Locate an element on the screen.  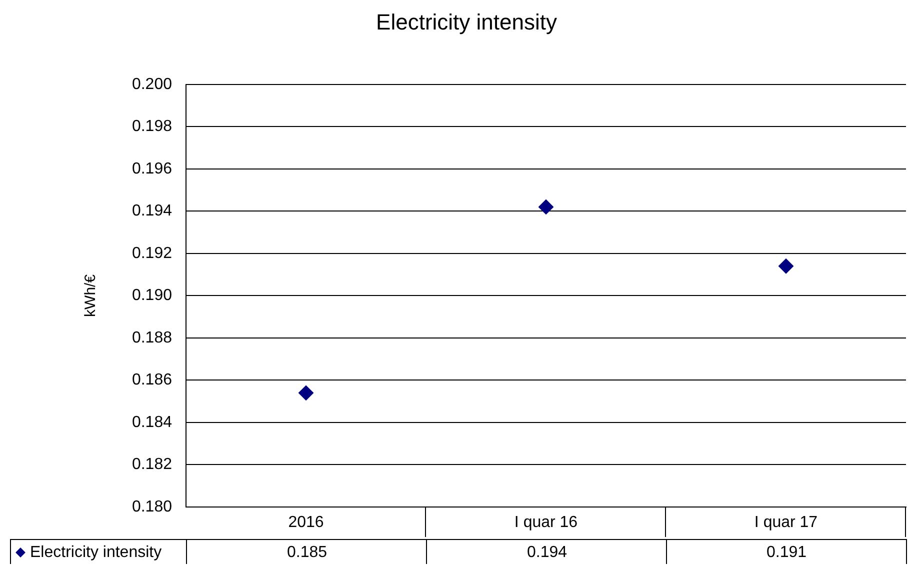
y-tick-label: 0.198 is located at coordinates (152, 127).